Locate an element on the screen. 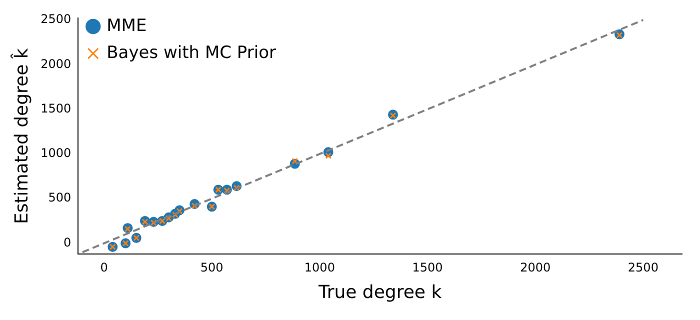  x-axis-title: True degree k is located at coordinates (379, 292).